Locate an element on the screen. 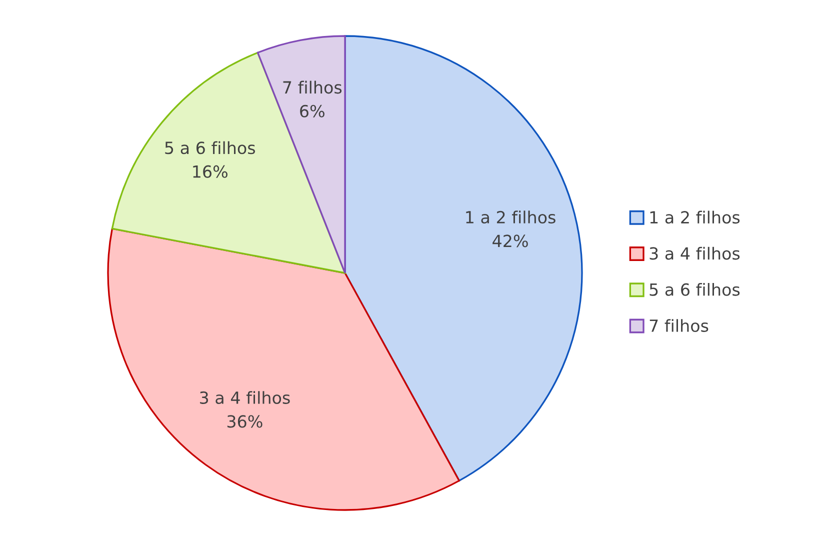 This screenshot has height=534, width=831. legend-label: 5 a 6 filhos is located at coordinates (695, 289).